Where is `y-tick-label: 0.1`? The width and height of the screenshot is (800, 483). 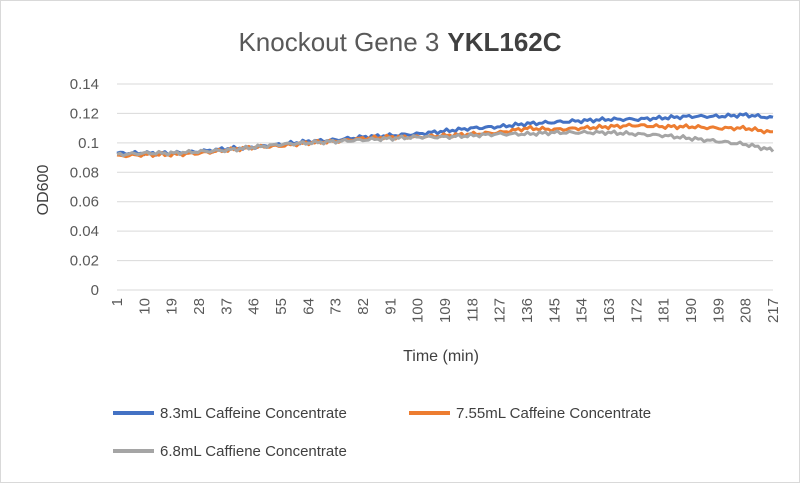 y-tick-label: 0.1 is located at coordinates (88, 143).